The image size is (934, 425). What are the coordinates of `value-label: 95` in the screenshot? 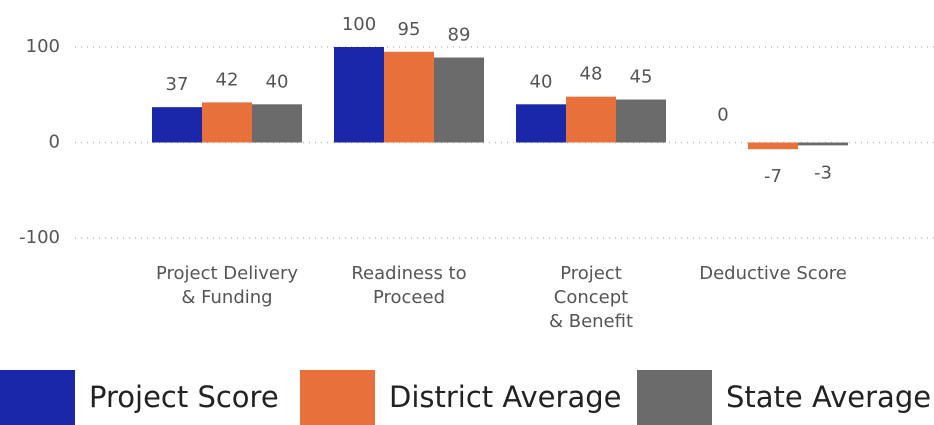 It's located at (409, 29).